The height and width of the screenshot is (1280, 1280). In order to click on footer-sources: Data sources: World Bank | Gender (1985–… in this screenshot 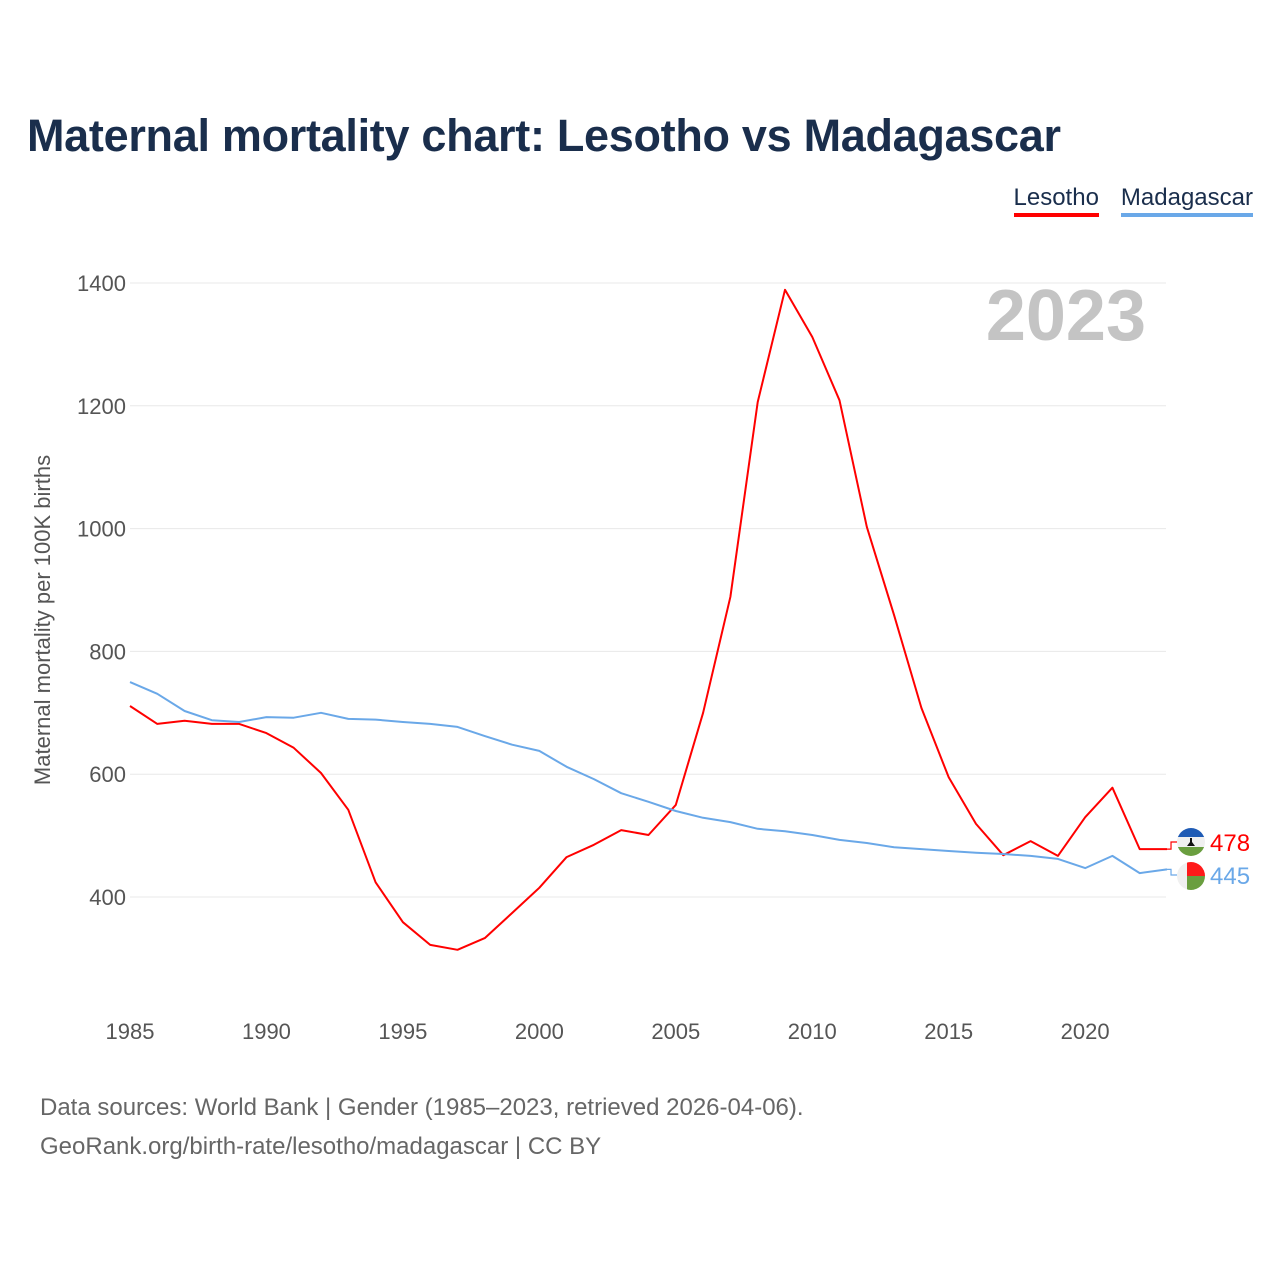, I will do `click(422, 1107)`.